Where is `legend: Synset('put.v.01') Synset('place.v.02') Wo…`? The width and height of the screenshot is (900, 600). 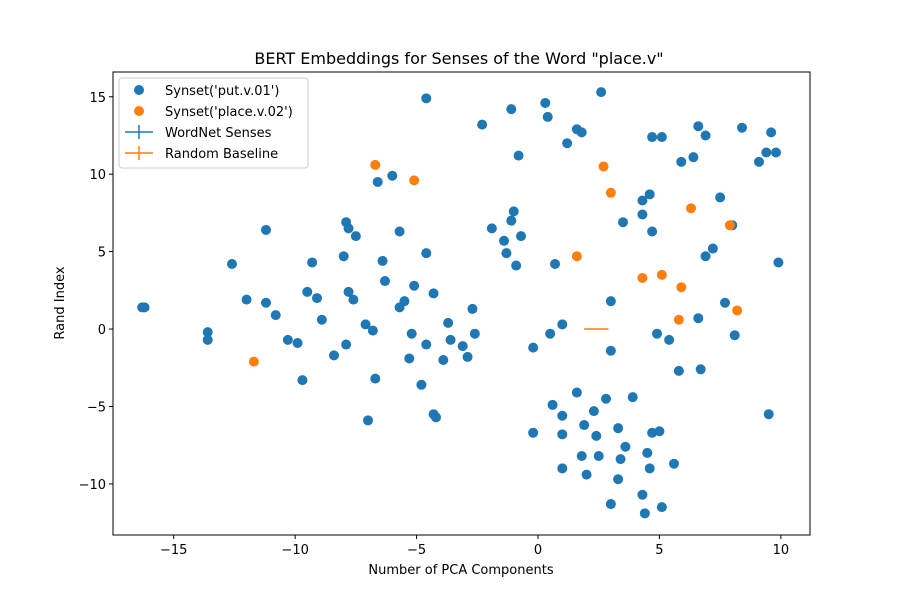 legend: Synset('put.v.01') Synset('place.v.02') Wo… is located at coordinates (213, 123).